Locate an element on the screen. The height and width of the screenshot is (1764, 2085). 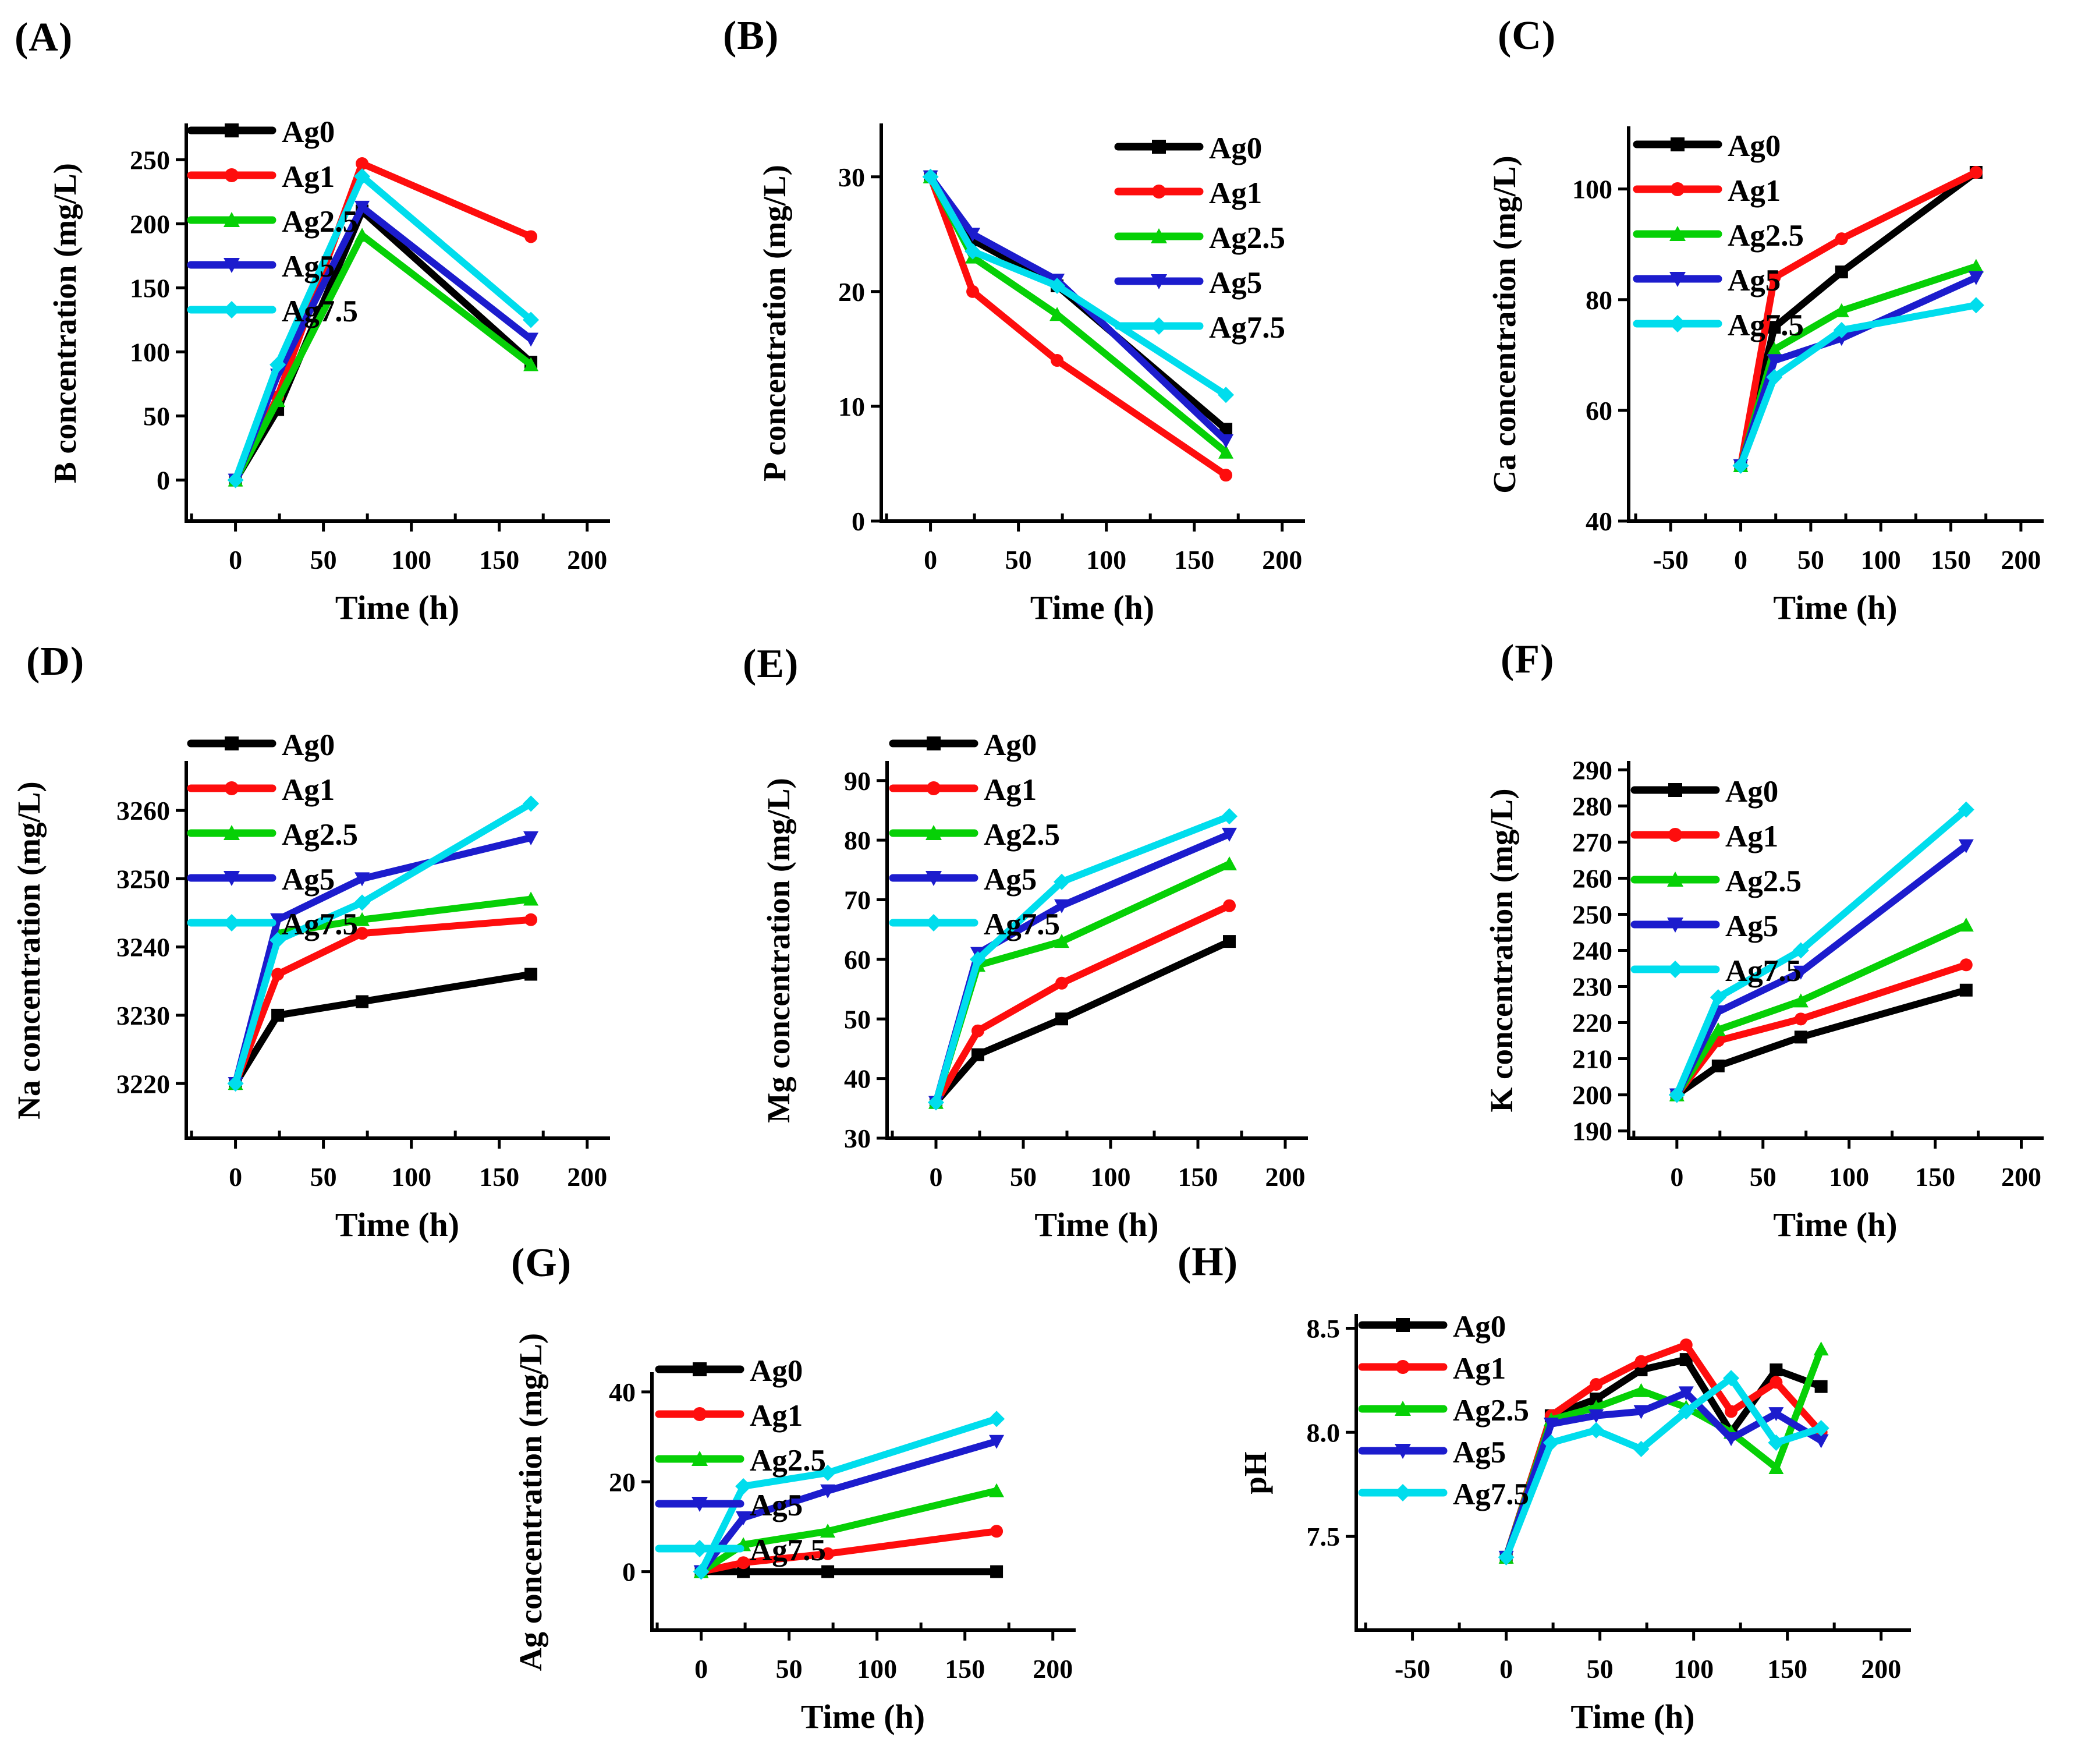
svg-text: 230 is located at coordinates (1592, 987).